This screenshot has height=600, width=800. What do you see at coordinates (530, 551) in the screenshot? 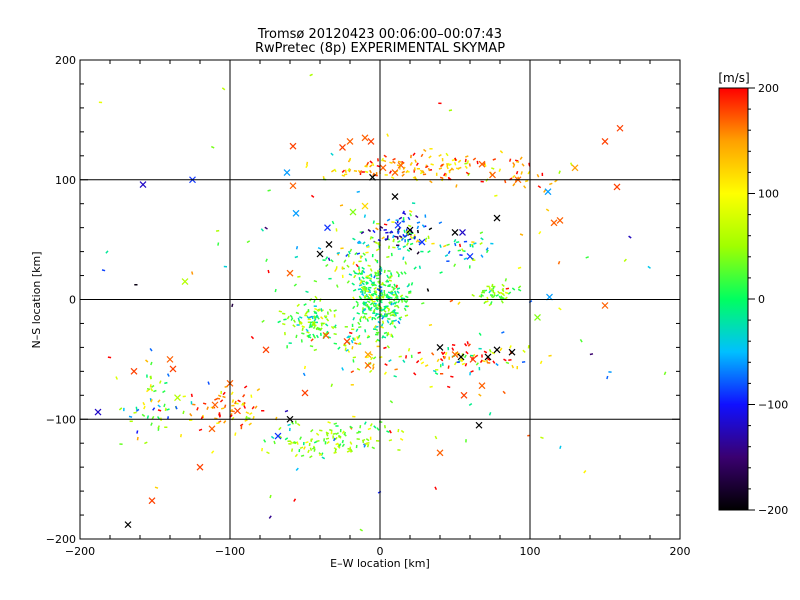
I see `x-tick-label: 100` at bounding box center [530, 551].